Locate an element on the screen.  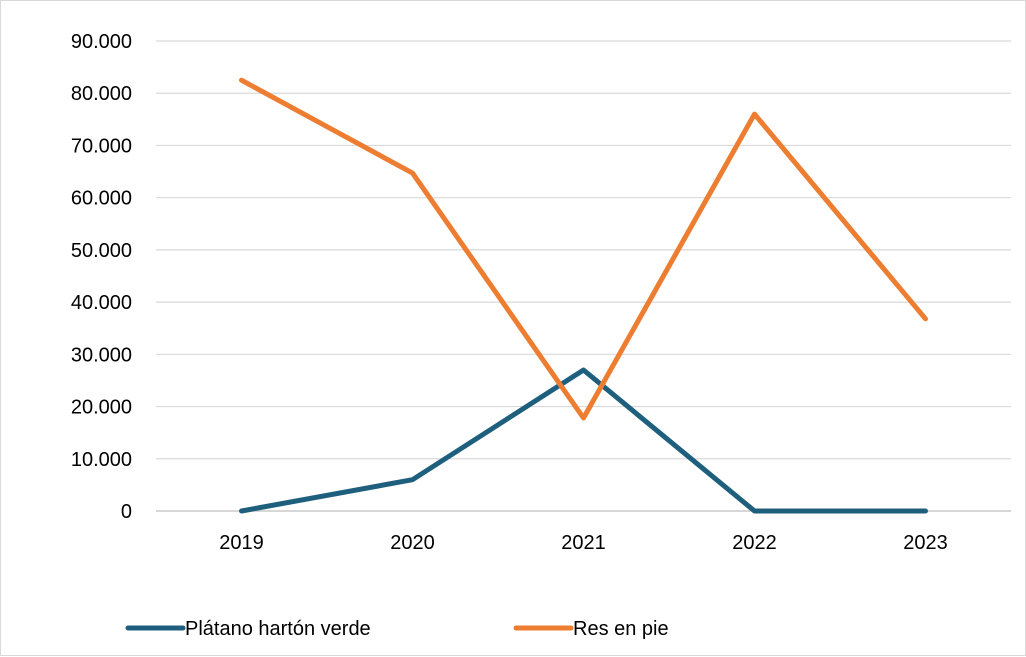
y-tick-label: 10.000 is located at coordinates (101, 460).